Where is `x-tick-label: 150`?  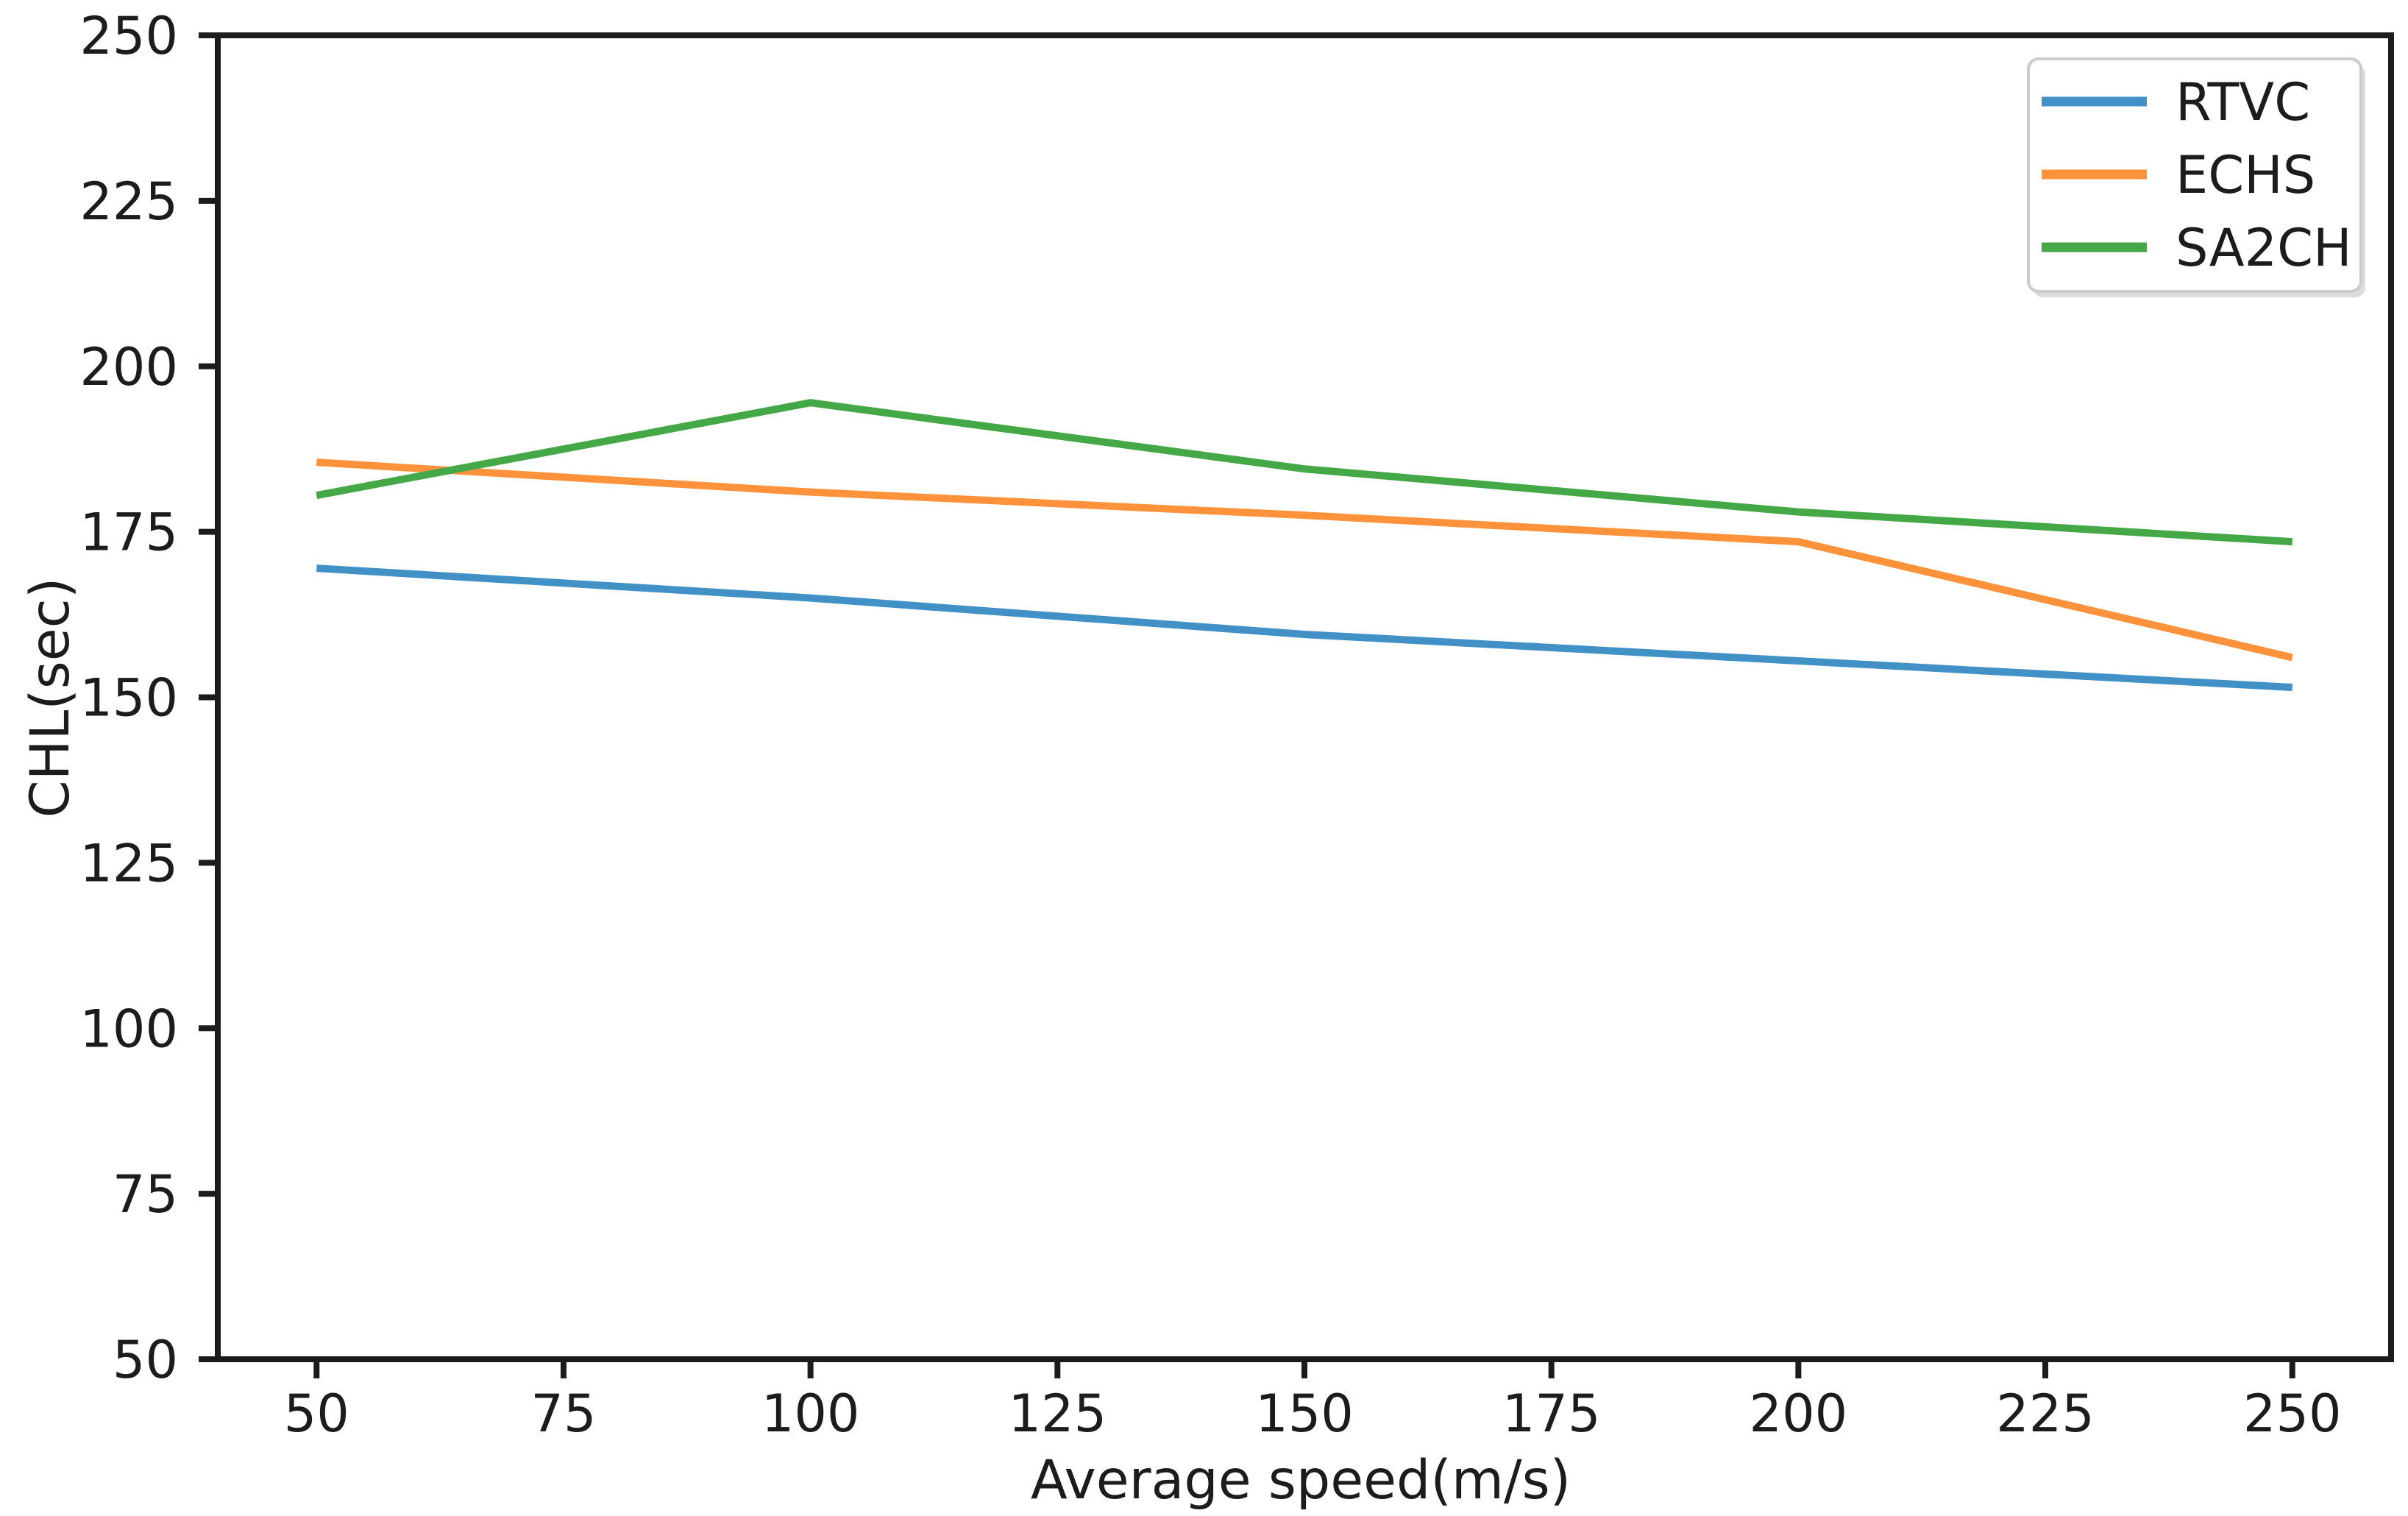
x-tick-label: 150 is located at coordinates (1304, 1414).